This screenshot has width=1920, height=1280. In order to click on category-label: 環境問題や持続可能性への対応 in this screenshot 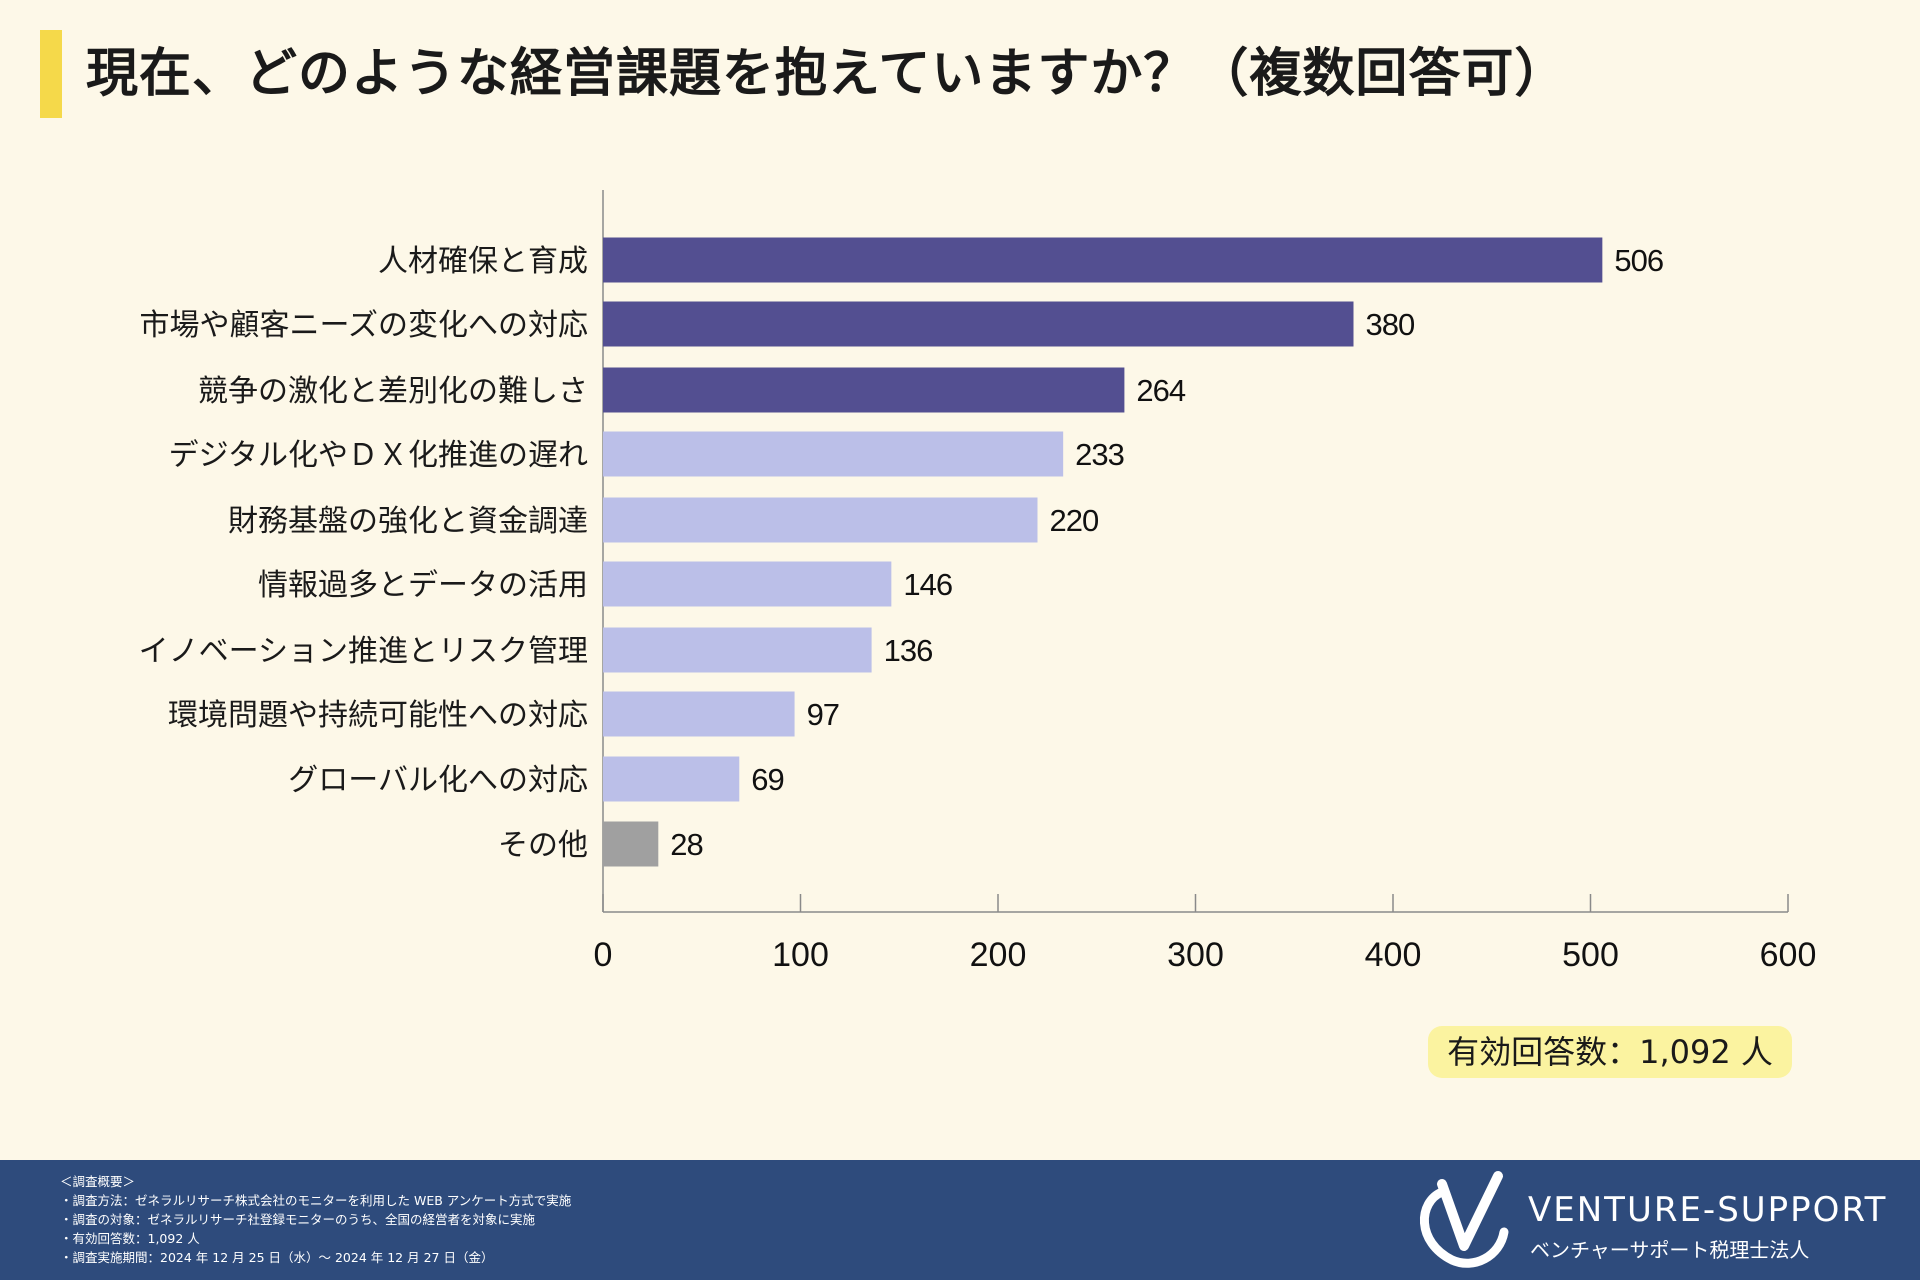, I will do `click(378, 715)`.